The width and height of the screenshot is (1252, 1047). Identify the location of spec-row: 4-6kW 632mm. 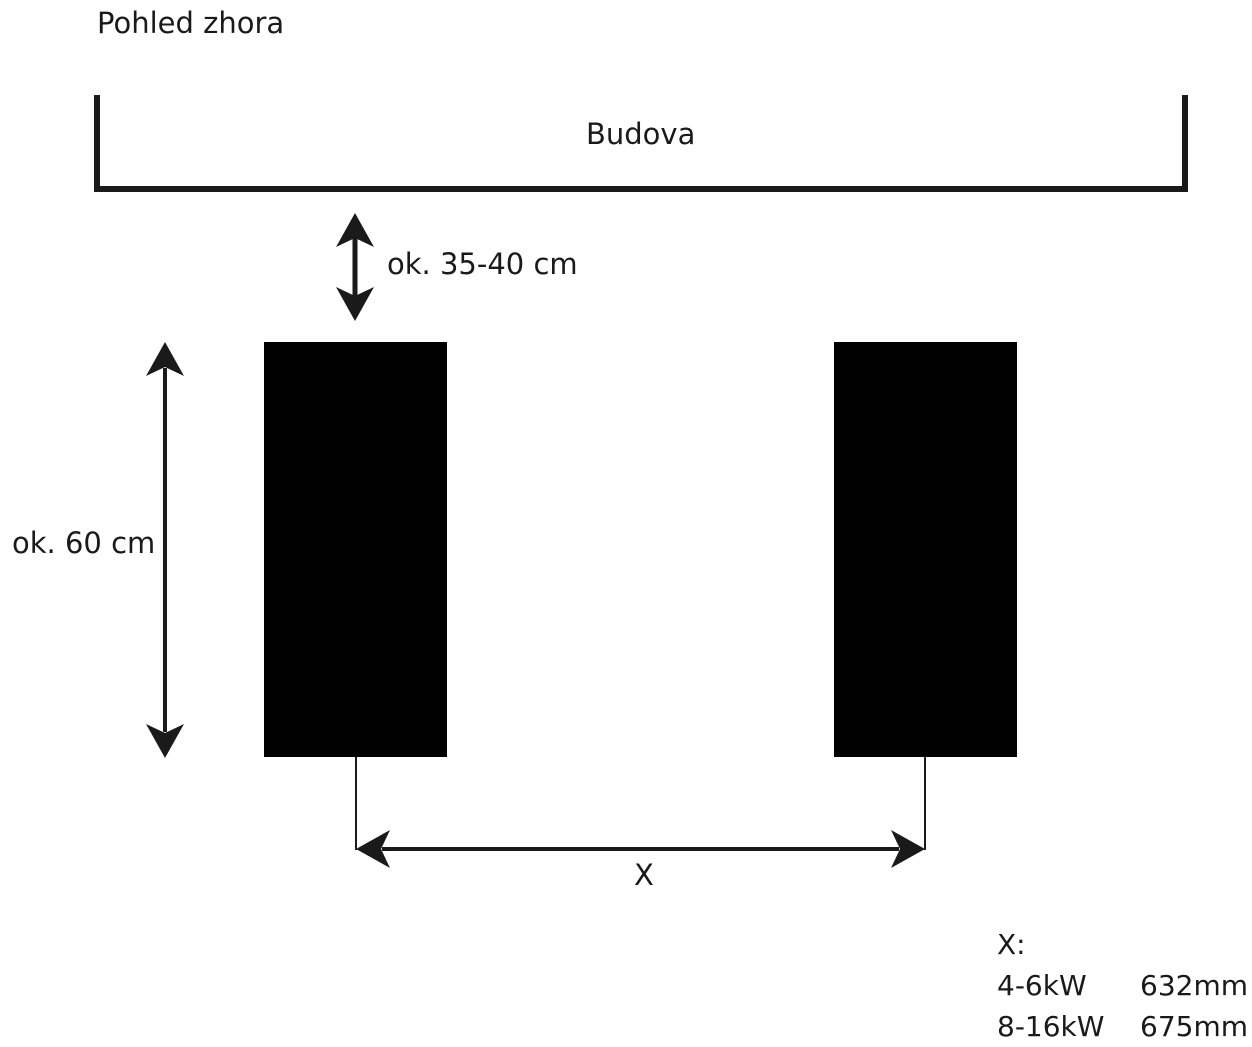
(1122, 985).